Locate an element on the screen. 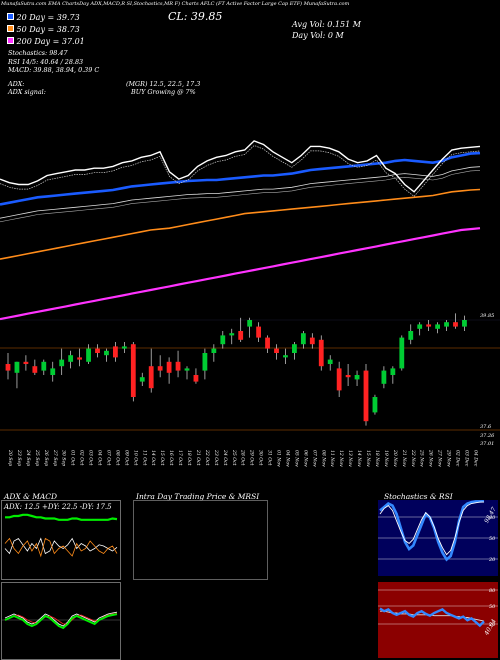 Image resolution: width=500 pixels, height=660 pixels. date-tick-label: 20 Nov is located at coordinates (395, 458).